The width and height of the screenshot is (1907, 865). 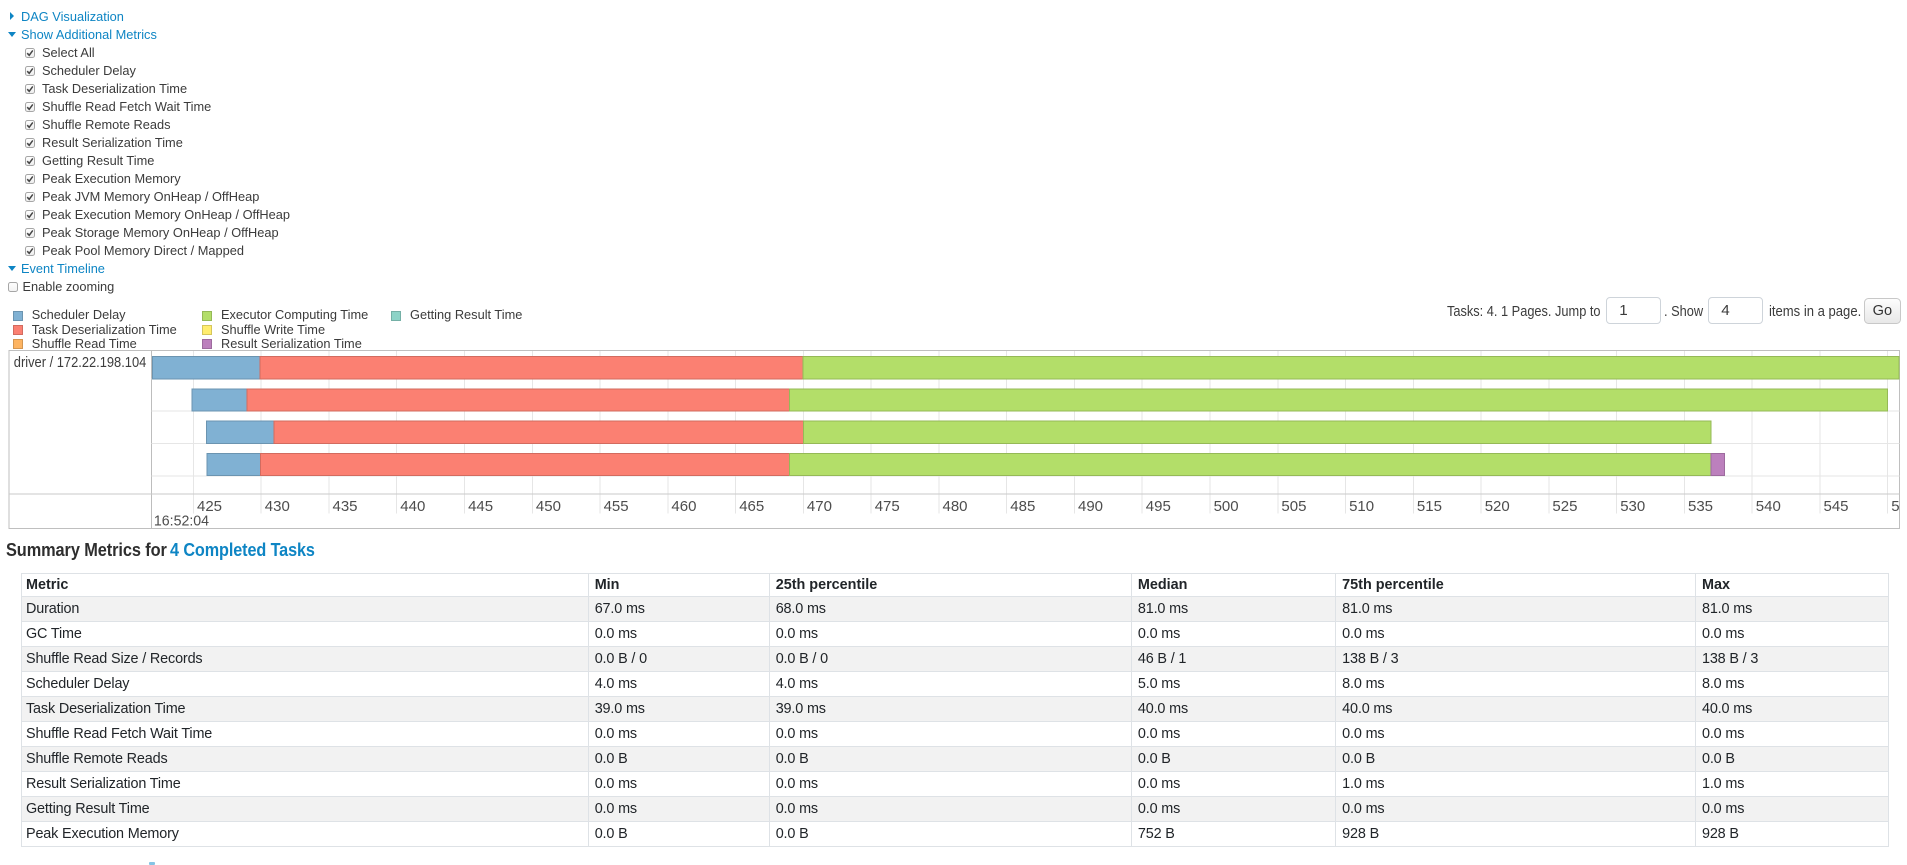 What do you see at coordinates (1226, 506) in the screenshot?
I see `svg-text: 500` at bounding box center [1226, 506].